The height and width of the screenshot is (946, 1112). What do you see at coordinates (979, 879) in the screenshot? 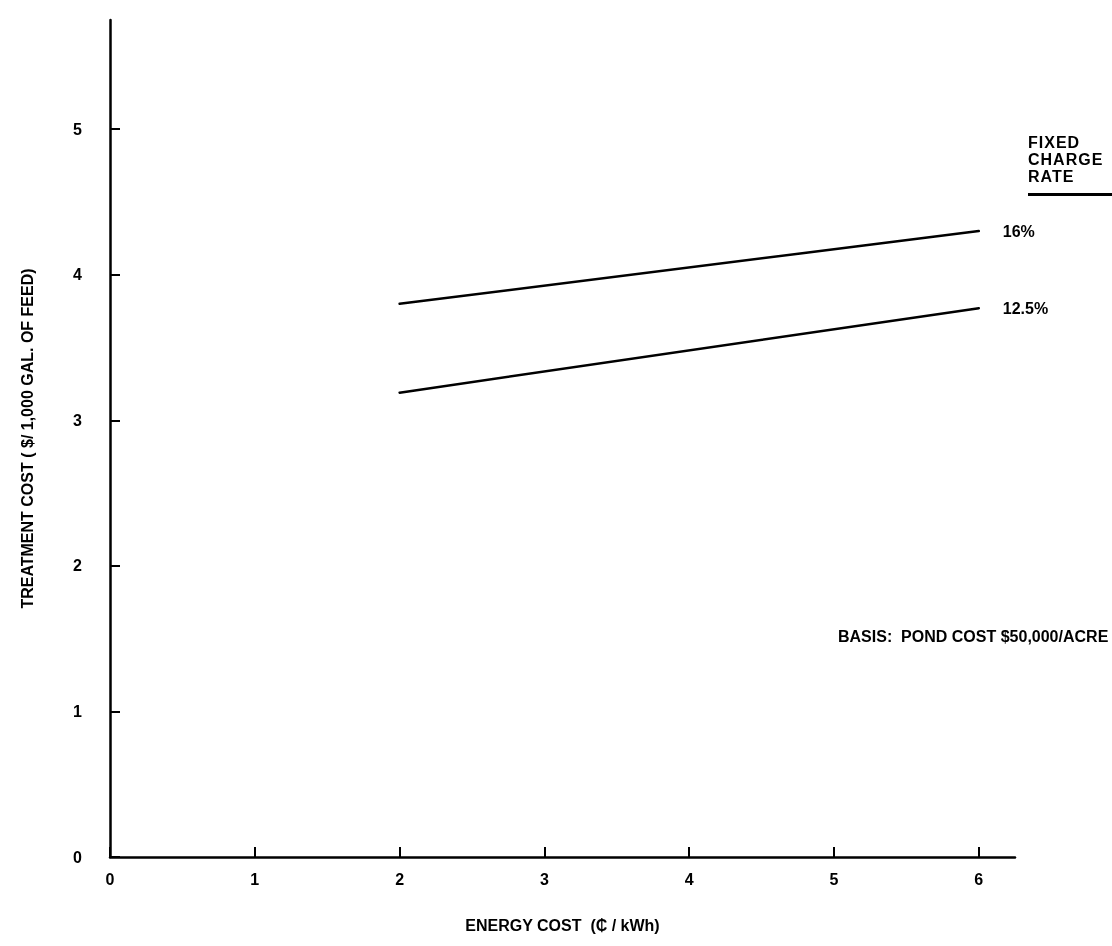
I see `x-tick-label: 6` at bounding box center [979, 879].